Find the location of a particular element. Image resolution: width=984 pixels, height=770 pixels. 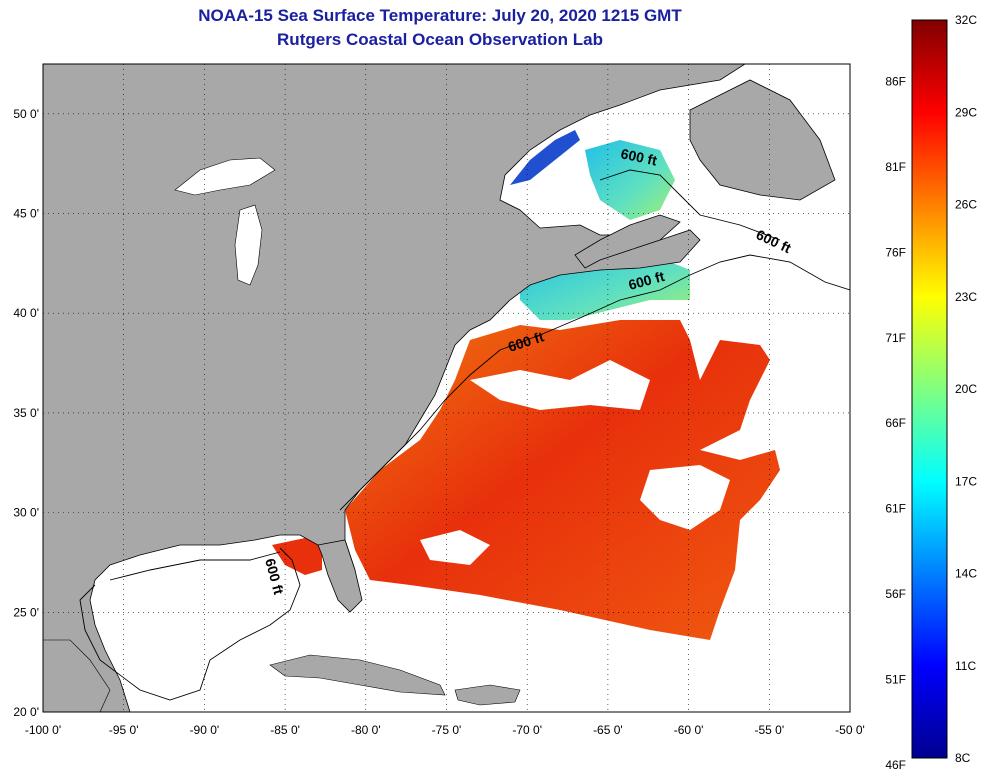

lake-superior is located at coordinates (225, 176).